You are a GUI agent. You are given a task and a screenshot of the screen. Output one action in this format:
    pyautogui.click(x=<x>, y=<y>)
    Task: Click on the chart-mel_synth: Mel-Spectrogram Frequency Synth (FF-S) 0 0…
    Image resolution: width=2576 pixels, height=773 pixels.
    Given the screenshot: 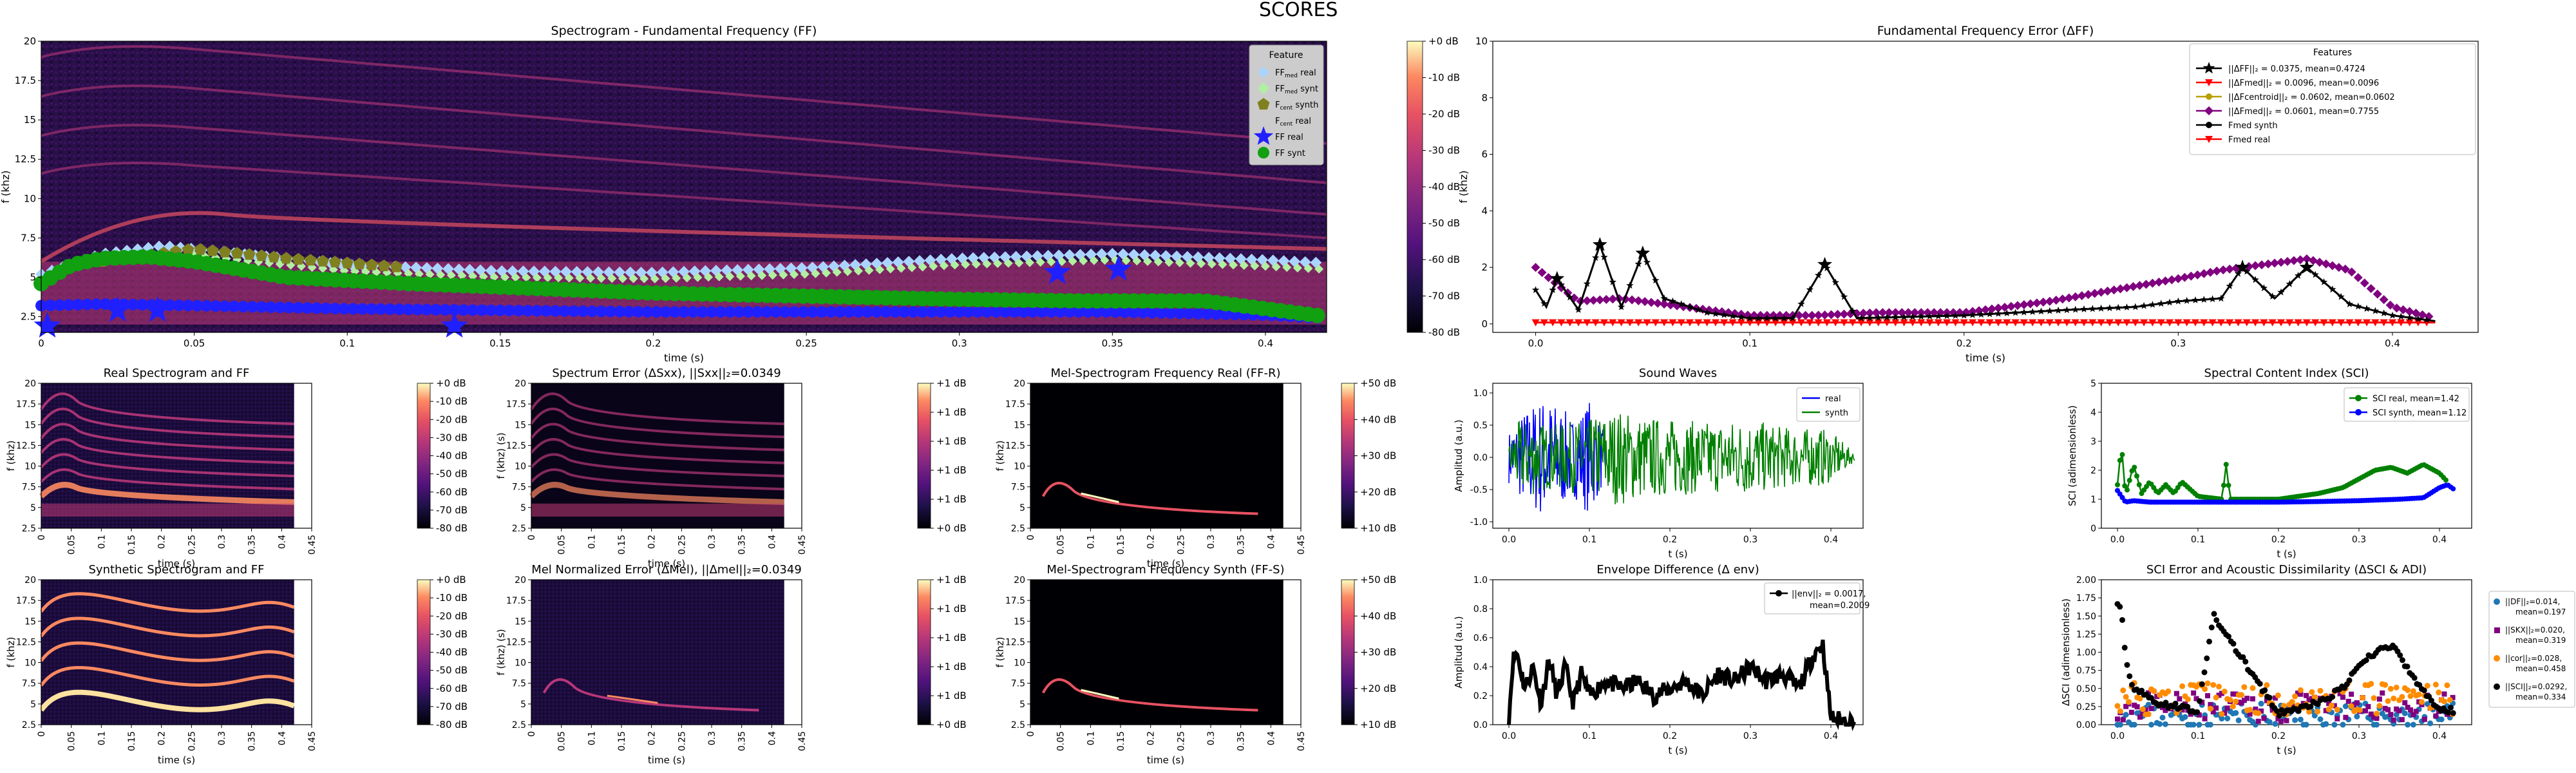 What is the action you would take?
    pyautogui.click(x=1195, y=664)
    